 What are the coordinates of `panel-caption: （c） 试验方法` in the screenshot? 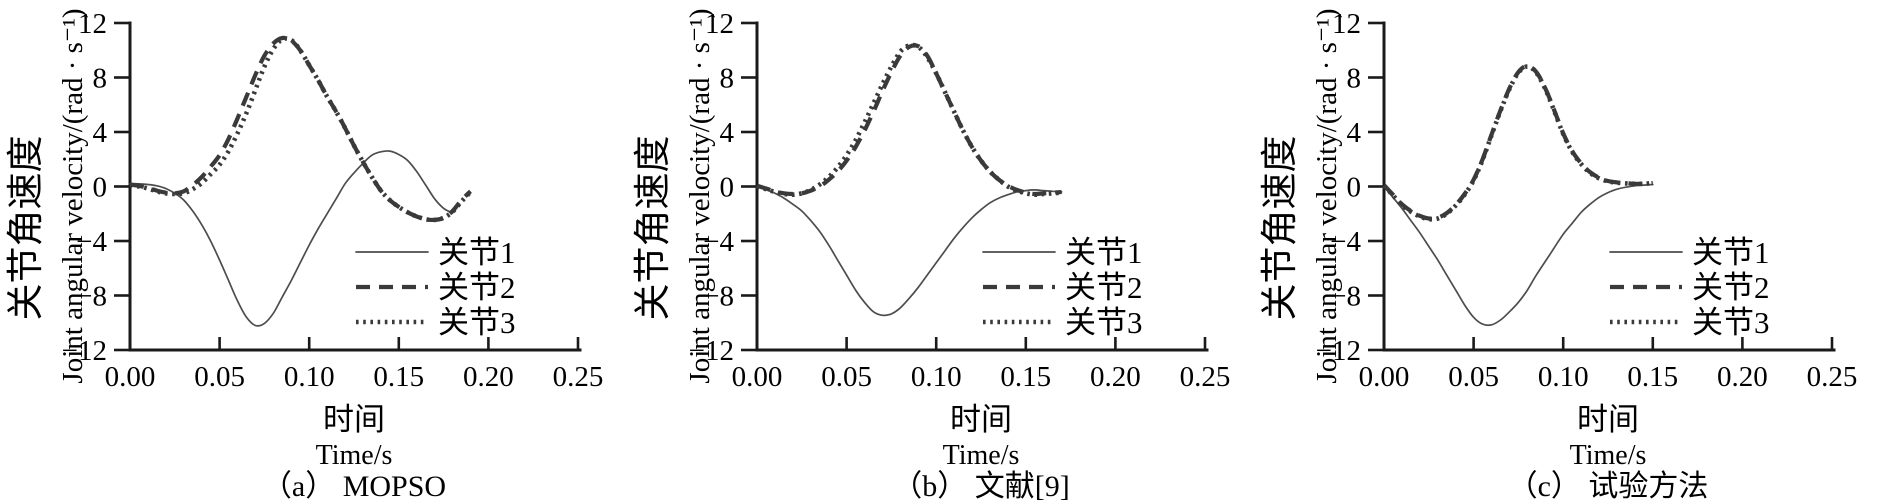 It's located at (1608, 486).